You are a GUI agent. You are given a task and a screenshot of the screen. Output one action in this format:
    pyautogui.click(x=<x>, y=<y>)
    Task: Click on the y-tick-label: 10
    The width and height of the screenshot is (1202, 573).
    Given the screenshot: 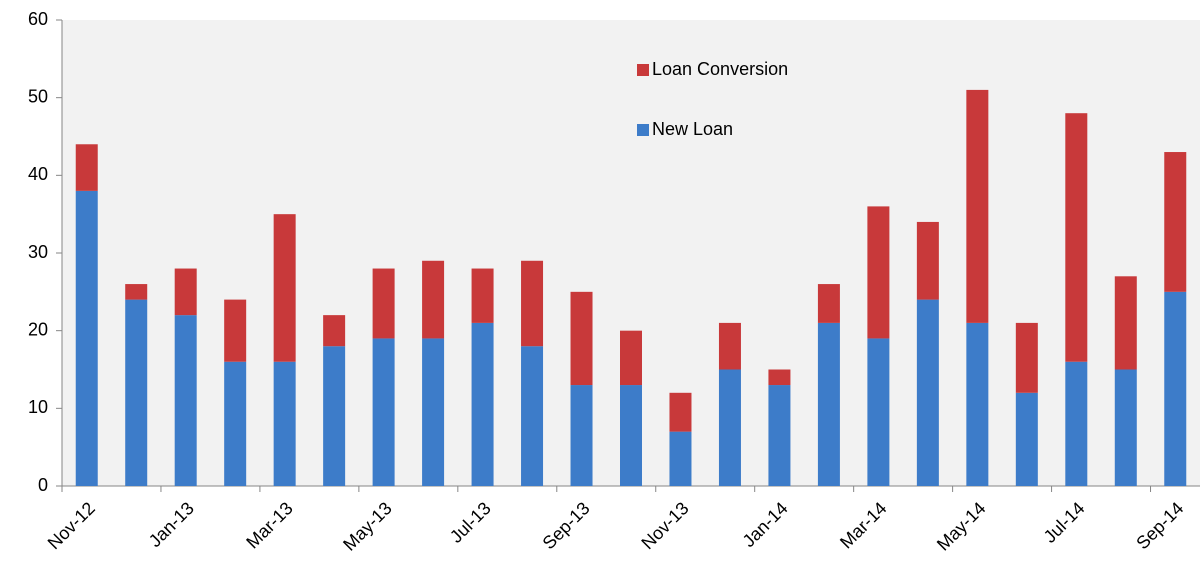 What is the action you would take?
    pyautogui.click(x=38, y=407)
    